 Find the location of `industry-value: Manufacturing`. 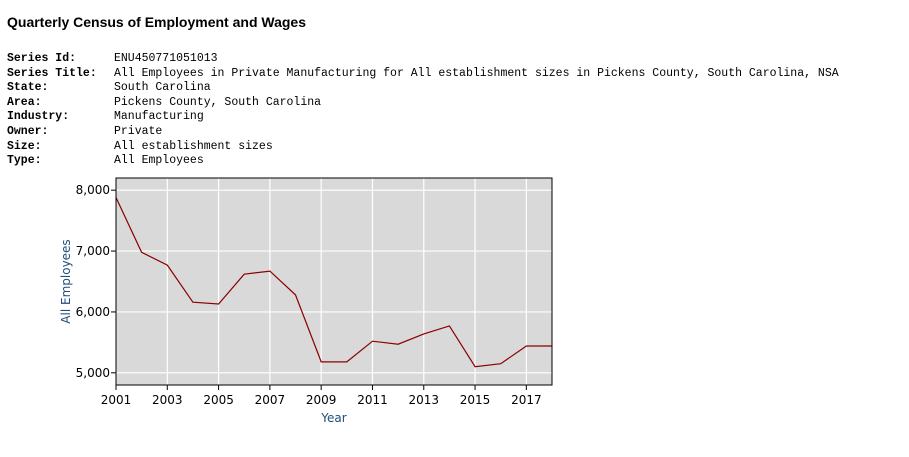

industry-value: Manufacturing is located at coordinates (159, 117).